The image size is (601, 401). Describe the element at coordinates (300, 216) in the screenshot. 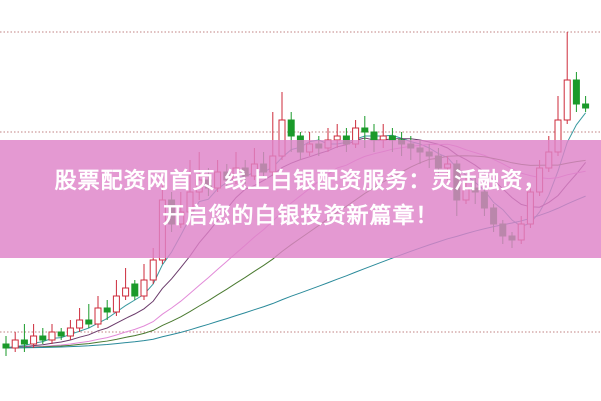

I see `banner-title-line-2: 开启您的白银投资新篇章！` at that location.